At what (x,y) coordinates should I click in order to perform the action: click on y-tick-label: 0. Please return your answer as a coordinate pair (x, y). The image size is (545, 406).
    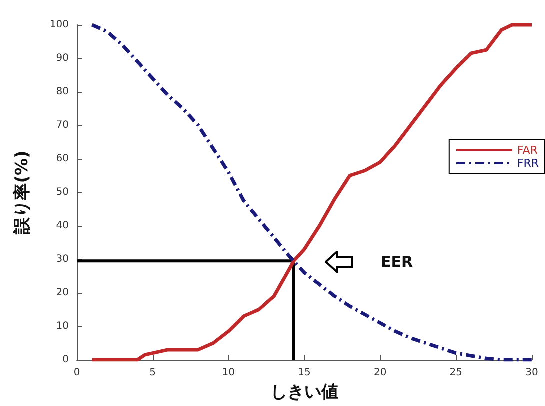
    Looking at the image, I should click on (65, 360).